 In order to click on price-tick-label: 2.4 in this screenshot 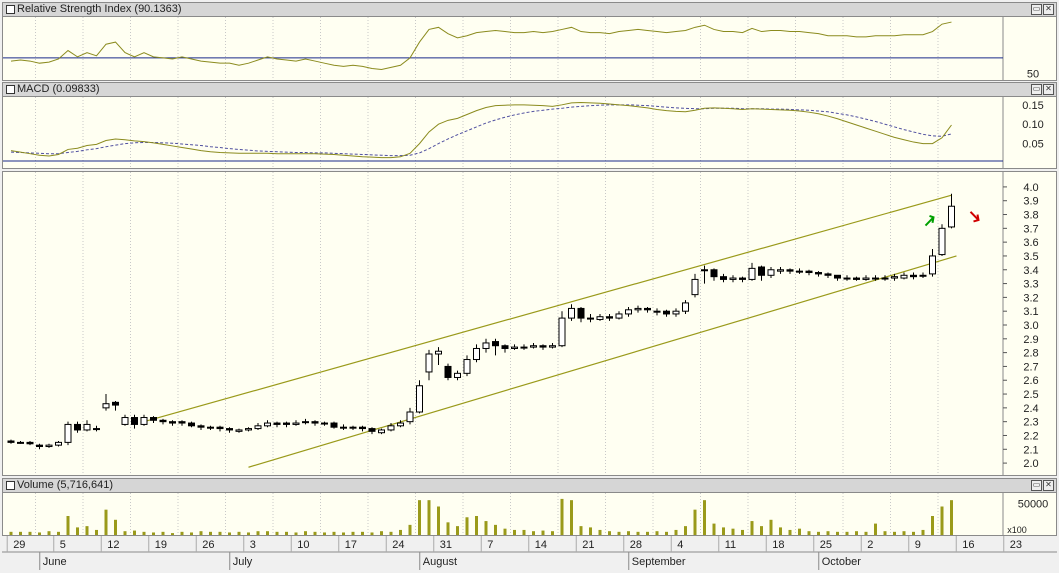, I will do `click(1030, 409)`.